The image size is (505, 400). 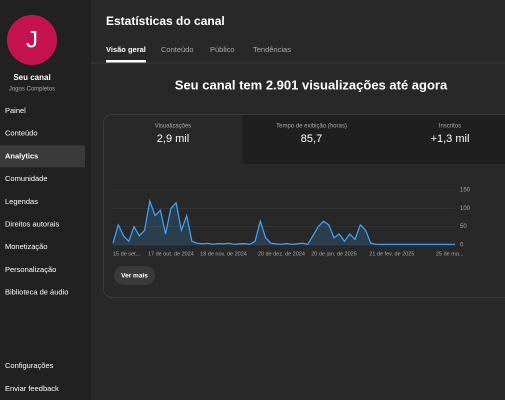 I want to click on y-tick-label: 150, so click(x=465, y=191).